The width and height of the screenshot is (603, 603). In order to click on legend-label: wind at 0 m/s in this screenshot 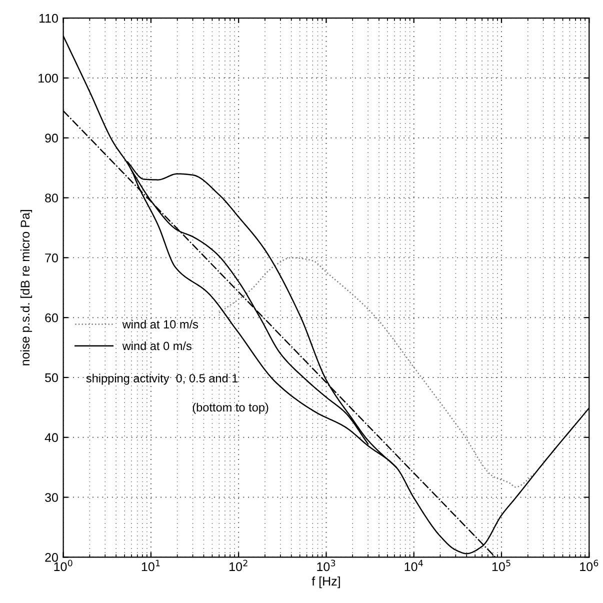, I will do `click(157, 345)`.